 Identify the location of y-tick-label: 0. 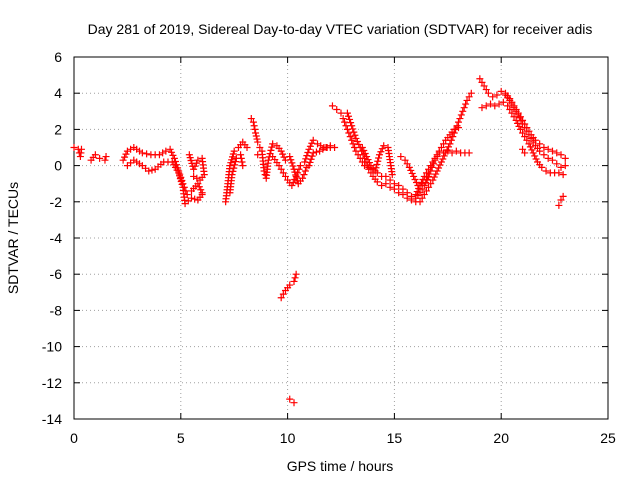
(58, 166).